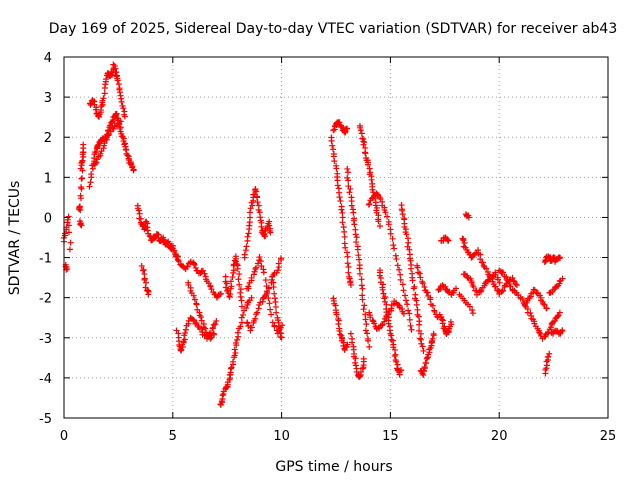 This screenshot has height=480, width=640. Describe the element at coordinates (450, 321) in the screenshot. I see `data-point-arc-o` at that location.